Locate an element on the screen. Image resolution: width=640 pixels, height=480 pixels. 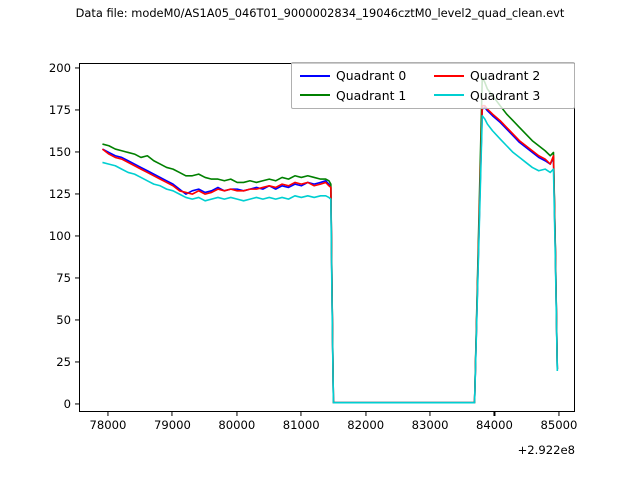
legend-entry-quadrant-1: Quadrant 1 is located at coordinates (367, 96).